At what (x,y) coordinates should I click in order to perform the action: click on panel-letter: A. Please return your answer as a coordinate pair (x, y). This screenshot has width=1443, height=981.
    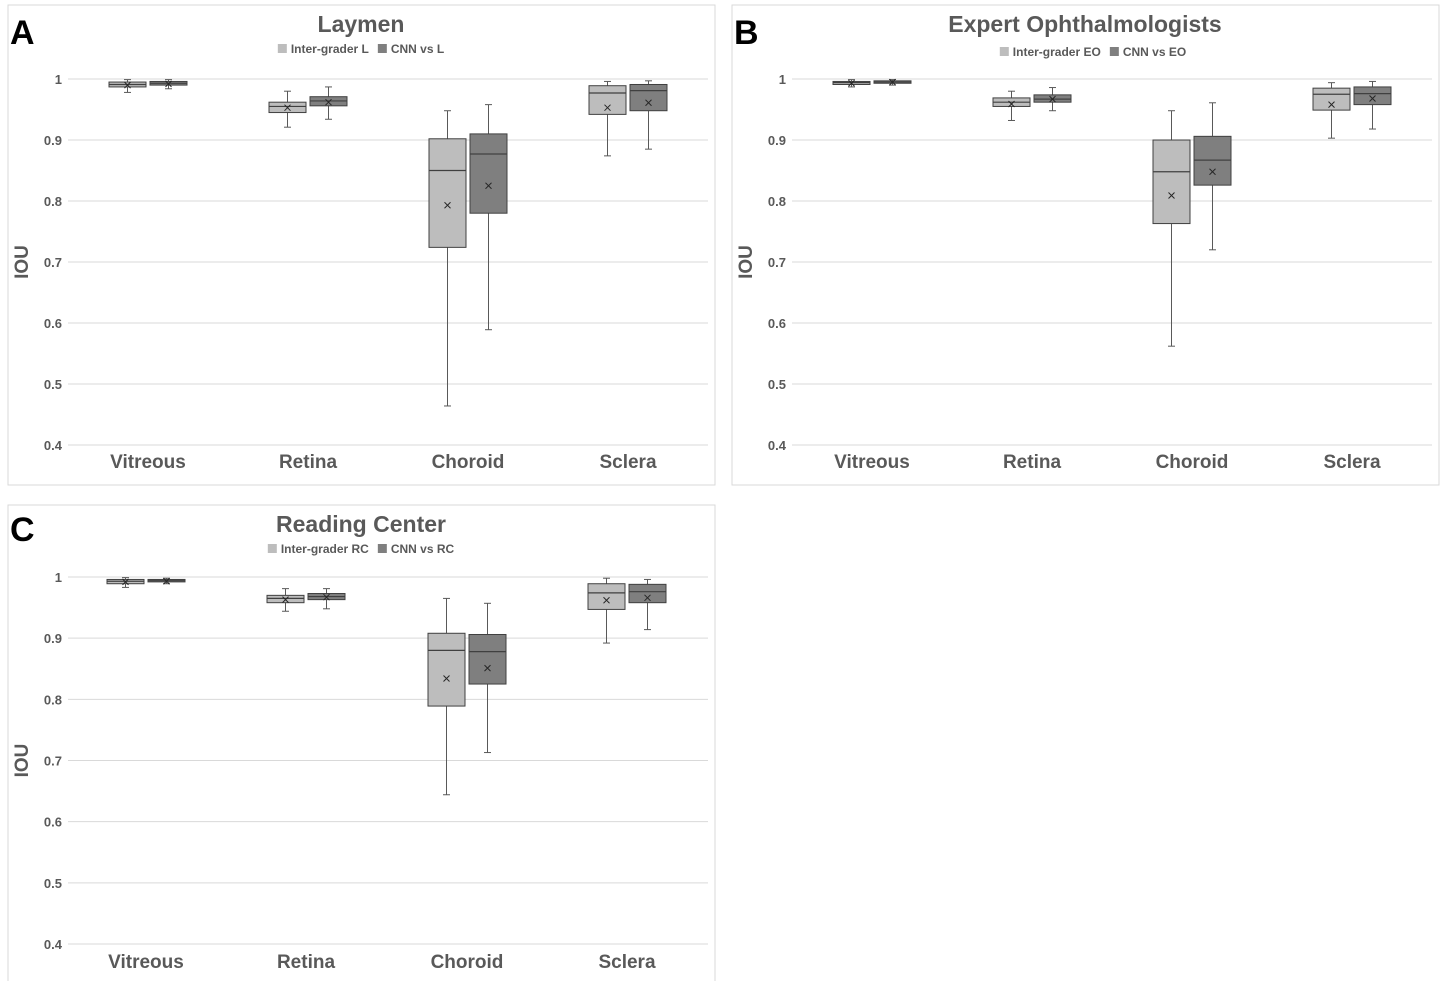
    Looking at the image, I should click on (22, 33).